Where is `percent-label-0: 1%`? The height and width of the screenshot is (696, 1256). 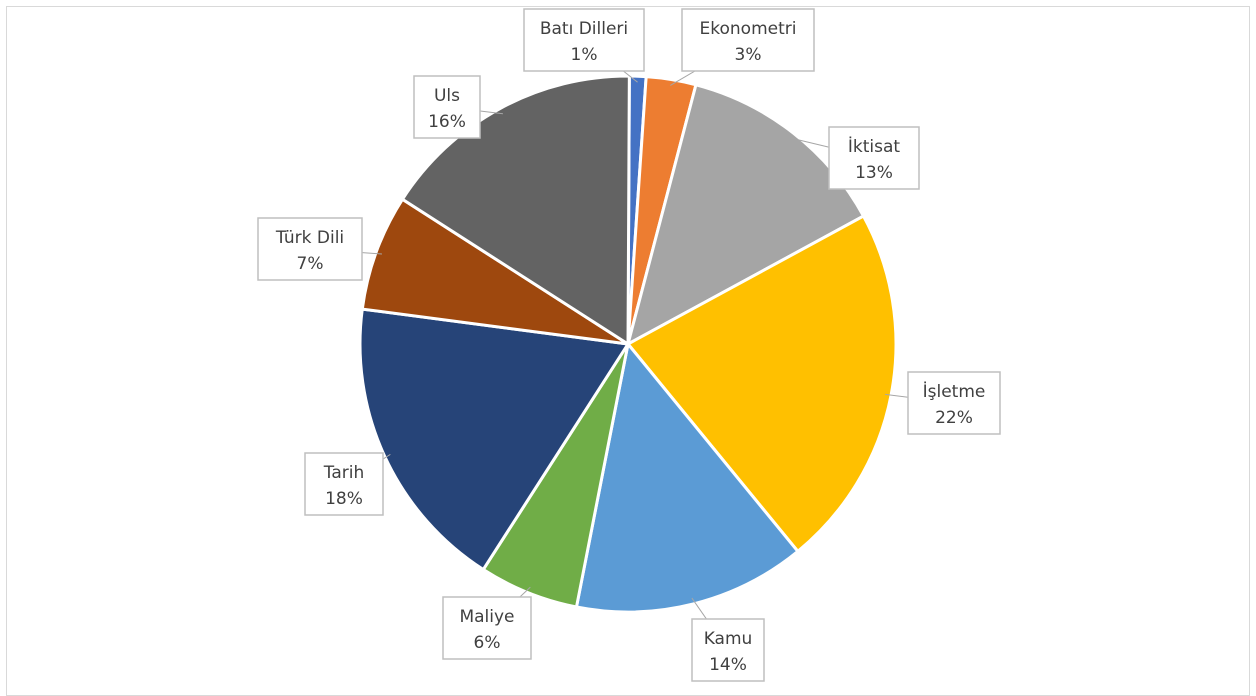
percent-label-0: 1% is located at coordinates (584, 55).